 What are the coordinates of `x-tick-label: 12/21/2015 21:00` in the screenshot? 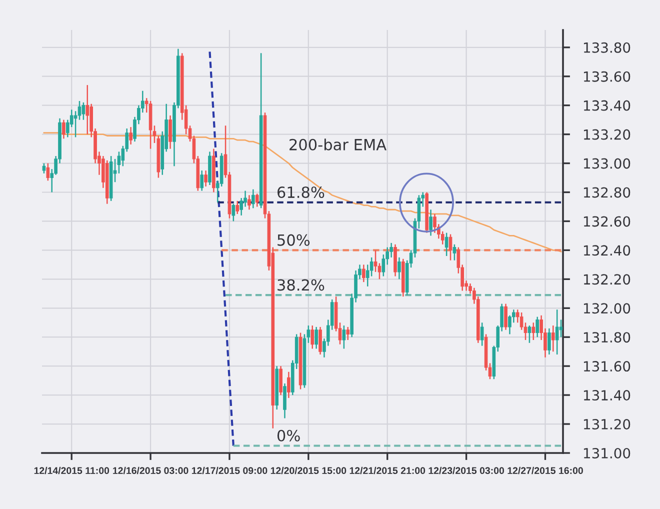 It's located at (388, 470).